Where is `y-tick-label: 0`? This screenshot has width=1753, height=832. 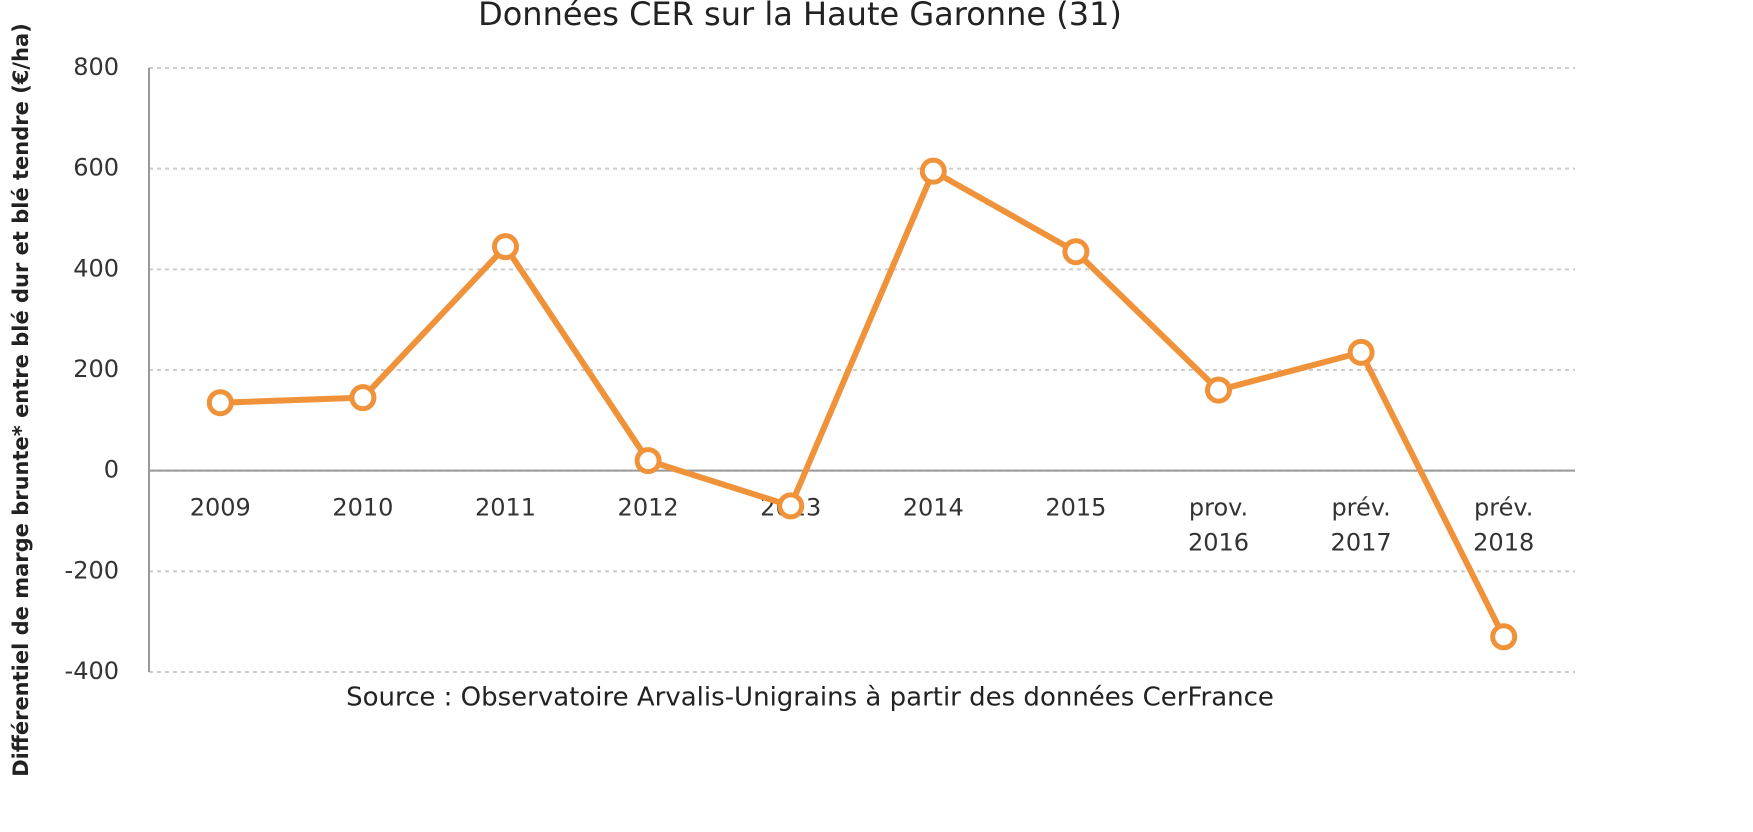
y-tick-label: 0 is located at coordinates (111, 470).